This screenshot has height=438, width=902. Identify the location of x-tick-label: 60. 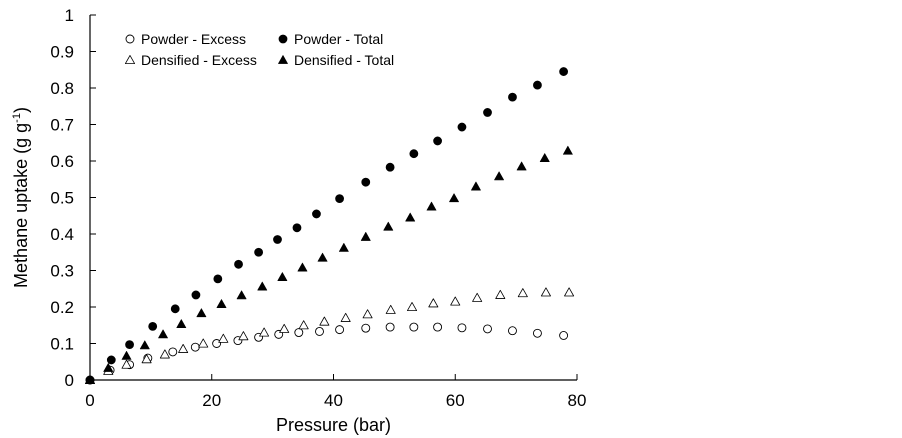
(455, 400).